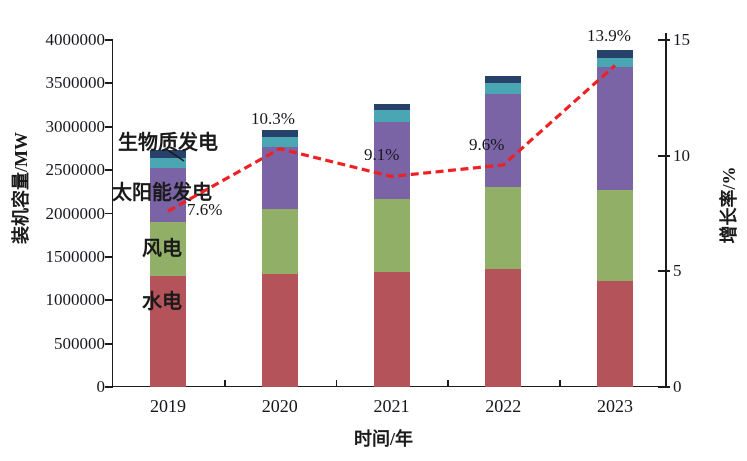 Image resolution: width=747 pixels, height=461 pixels. Describe the element at coordinates (503, 406) in the screenshot. I see `x-axis-category-label: 2022` at that location.